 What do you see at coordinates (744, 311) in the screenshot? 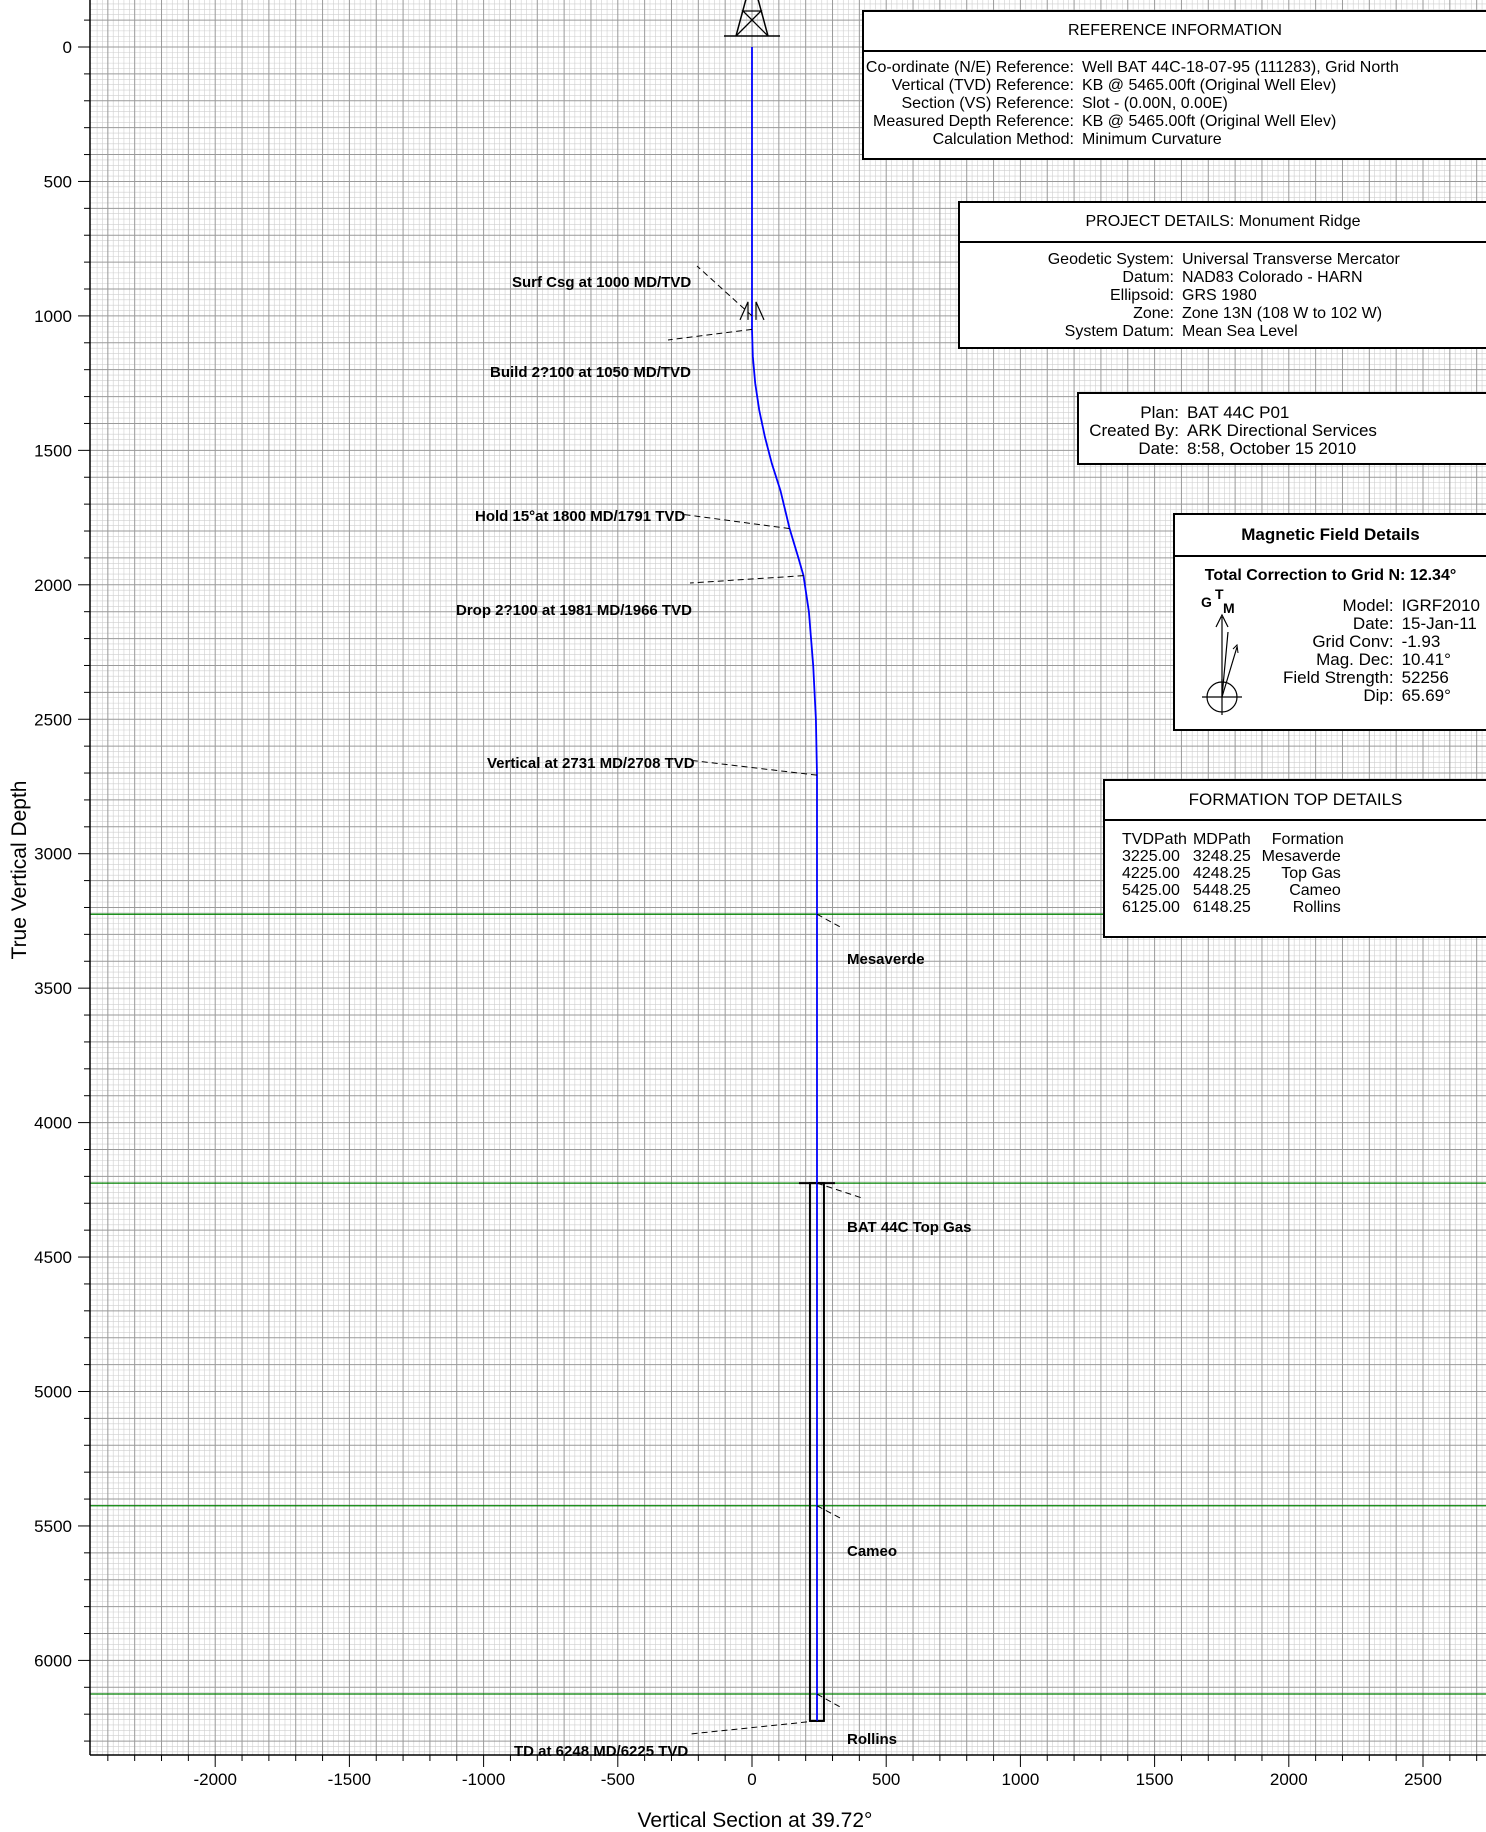
I see `surface-casing-shoe-left` at bounding box center [744, 311].